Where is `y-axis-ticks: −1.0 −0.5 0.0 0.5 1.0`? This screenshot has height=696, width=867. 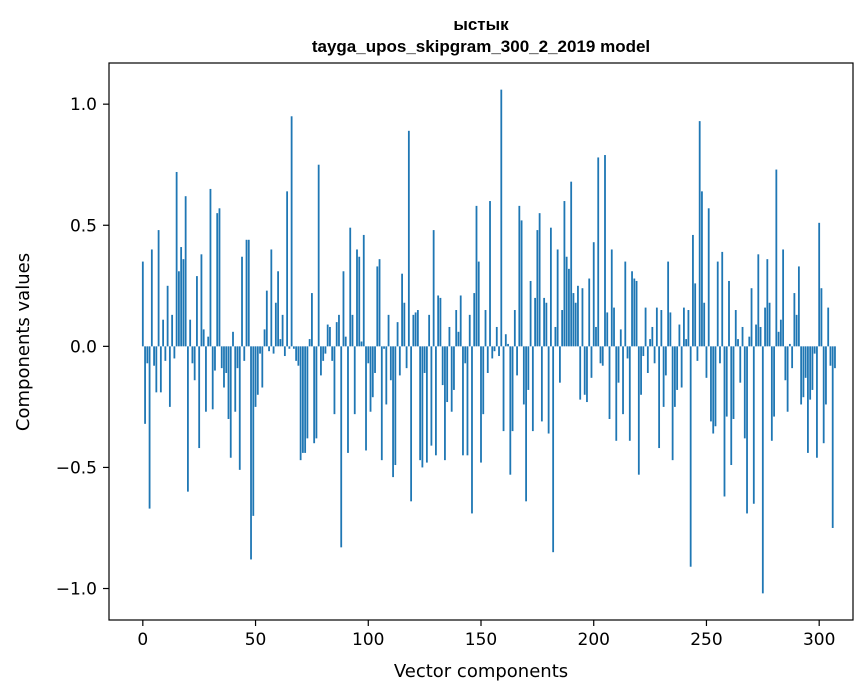 y-axis-ticks: −1.0 −0.5 0.0 0.5 1.0 is located at coordinates (82, 347).